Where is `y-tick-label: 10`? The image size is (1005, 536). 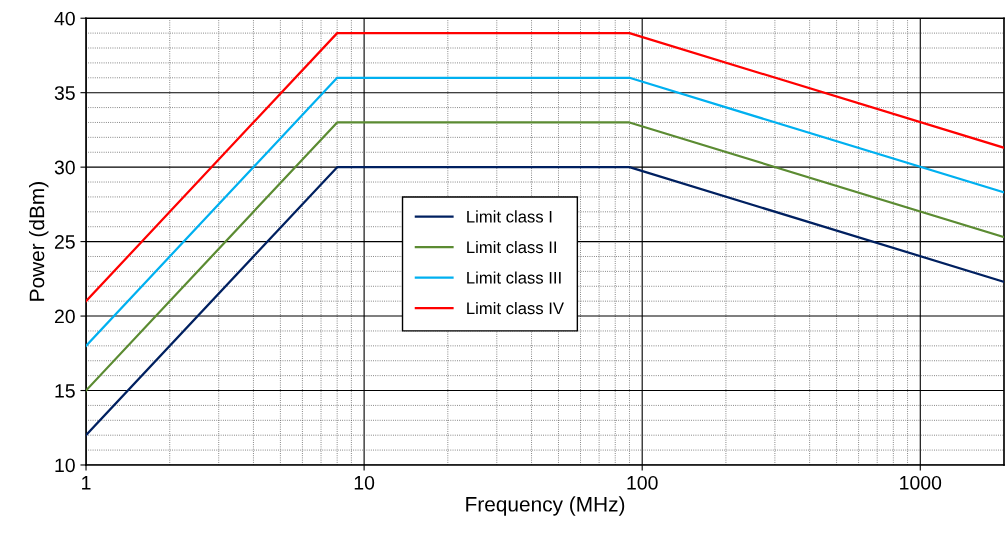
y-tick-label: 10 is located at coordinates (65, 465).